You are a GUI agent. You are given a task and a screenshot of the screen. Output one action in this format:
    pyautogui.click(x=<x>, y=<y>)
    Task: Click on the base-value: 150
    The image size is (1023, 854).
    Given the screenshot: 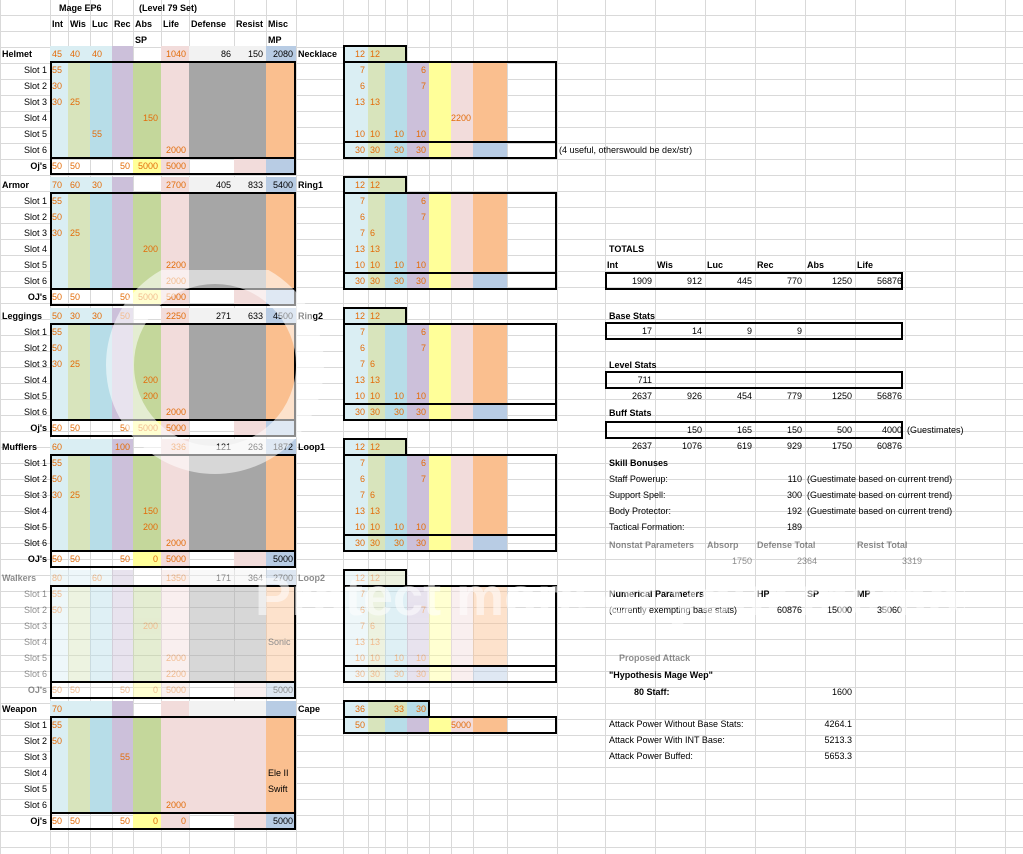 What is the action you would take?
    pyautogui.click(x=250, y=54)
    